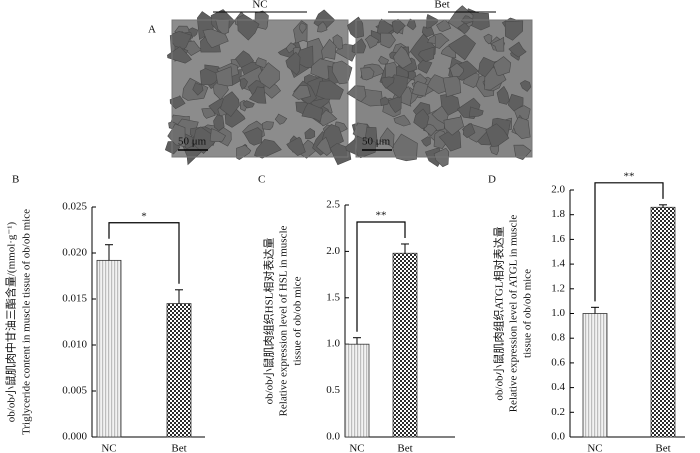 Image resolution: width=700 pixels, height=453 pixels. I want to click on y-tick-label: 0.5, so click(333, 390).